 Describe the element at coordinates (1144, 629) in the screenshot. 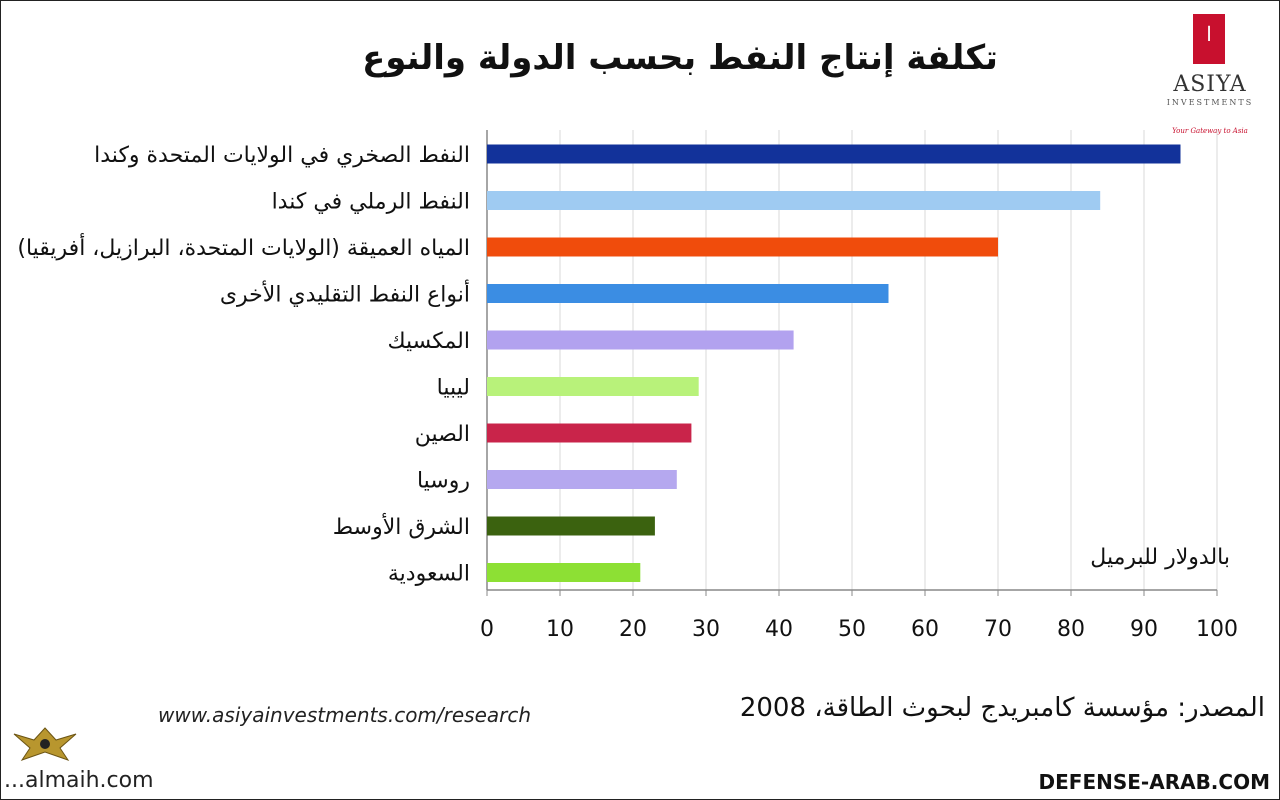

I see `x-tick-label: 90` at that location.